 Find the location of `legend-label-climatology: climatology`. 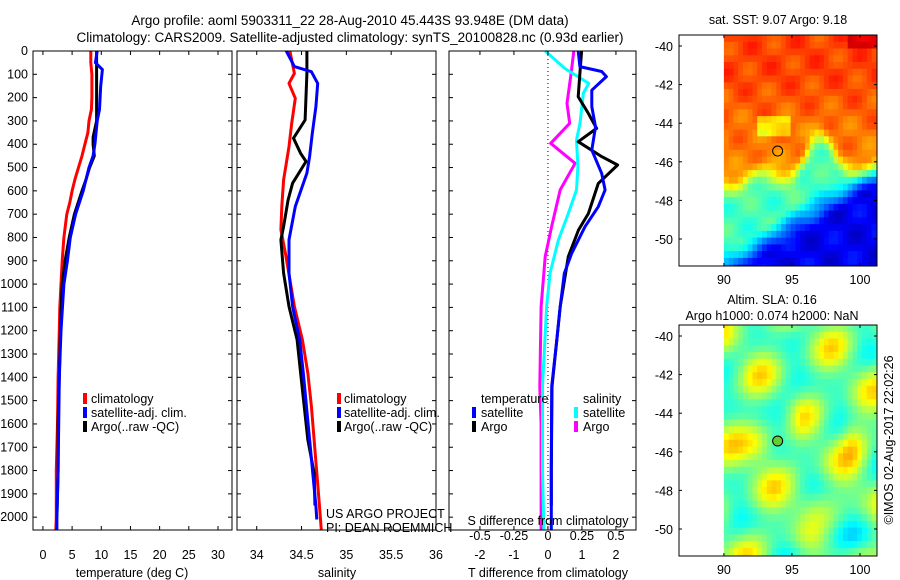

legend-label-climatology: climatology is located at coordinates (122, 399).